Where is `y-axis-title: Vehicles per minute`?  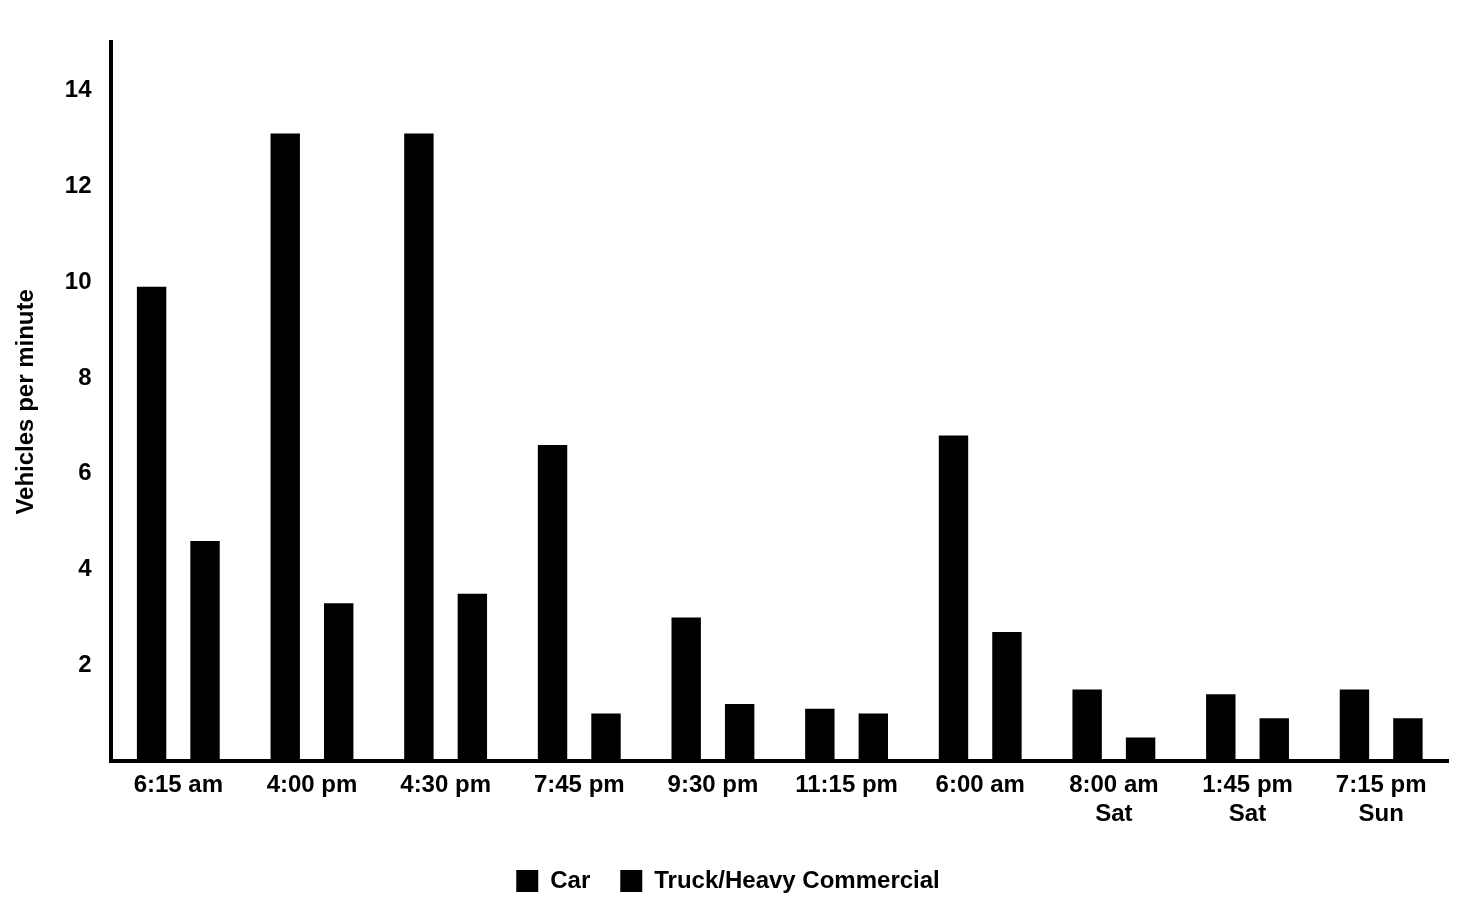
y-axis-title: Vehicles per minute is located at coordinates (25, 402).